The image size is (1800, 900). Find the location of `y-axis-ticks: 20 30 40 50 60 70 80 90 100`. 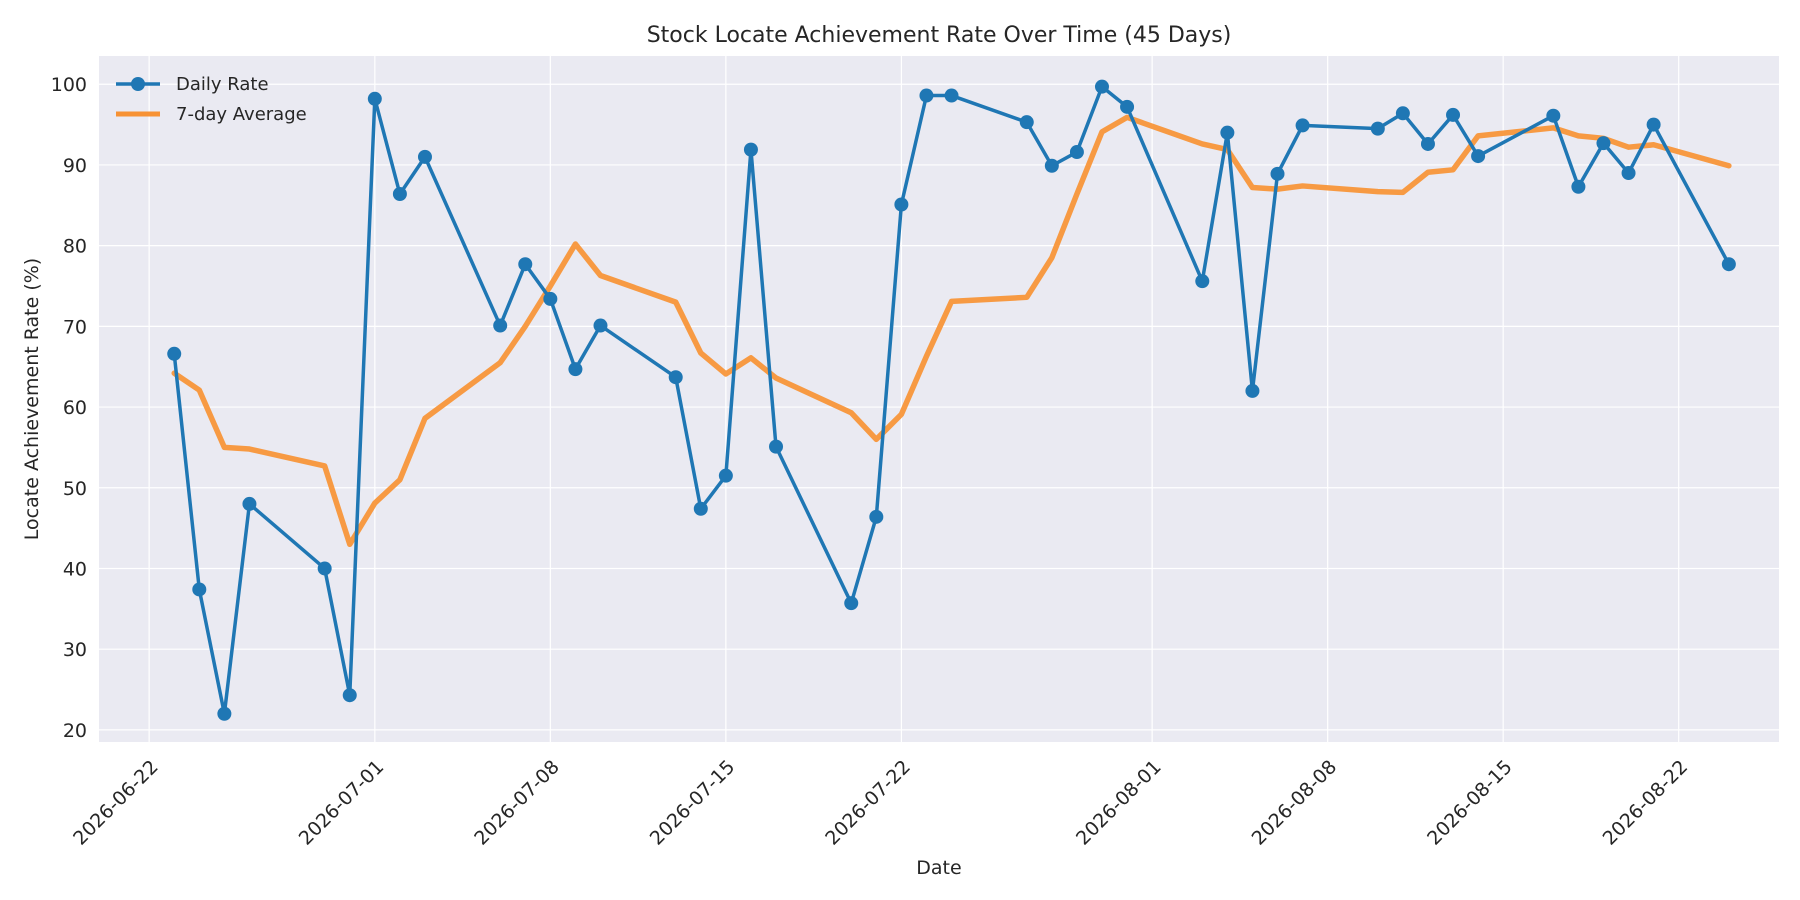

y-axis-ticks: 20 30 40 50 60 70 80 90 100 is located at coordinates (69, 408).